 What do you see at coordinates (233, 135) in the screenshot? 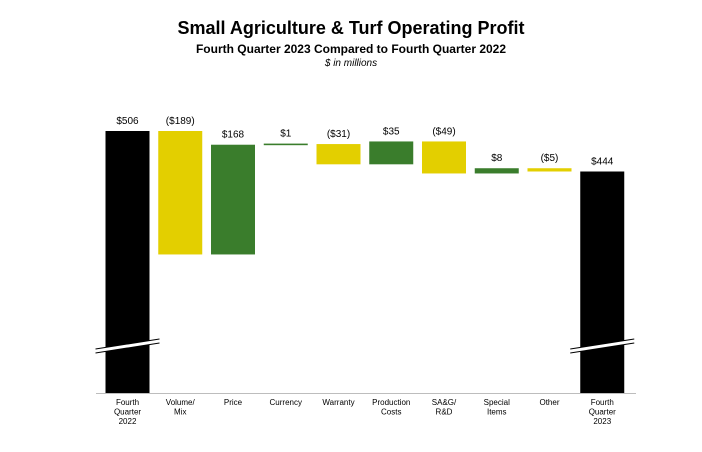
I see `data-label-2: $168` at bounding box center [233, 135].